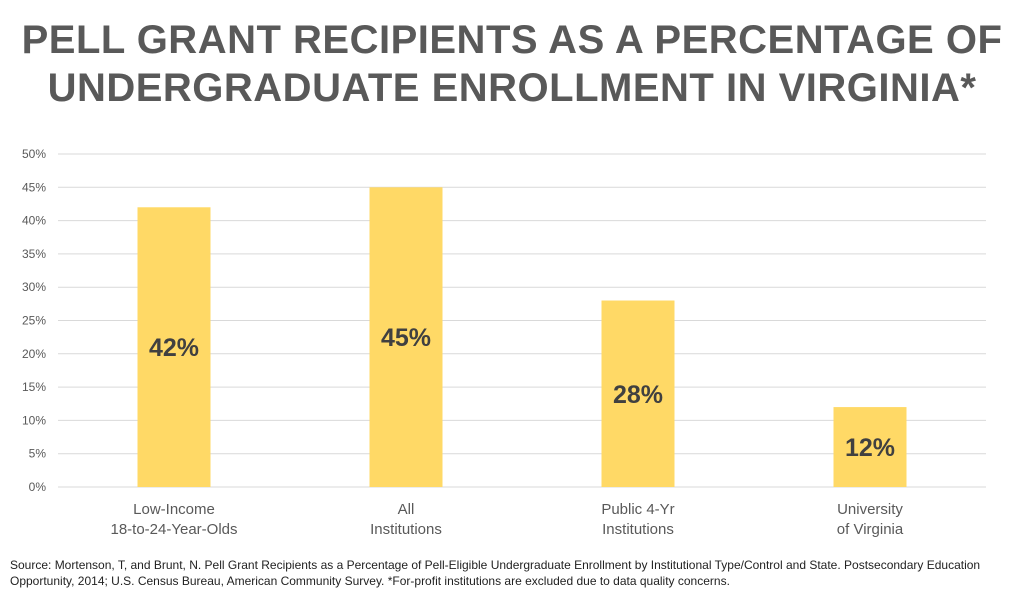 The height and width of the screenshot is (598, 1024). What do you see at coordinates (34, 187) in the screenshot?
I see `y-tick-label: 45%` at bounding box center [34, 187].